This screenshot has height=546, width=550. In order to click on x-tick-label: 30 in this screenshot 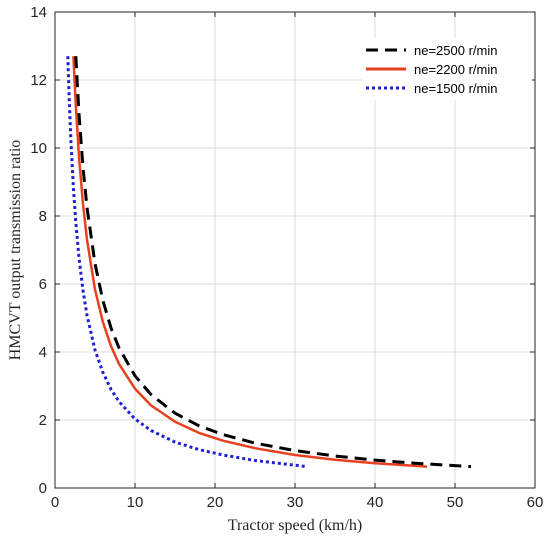, I will do `click(295, 502)`.